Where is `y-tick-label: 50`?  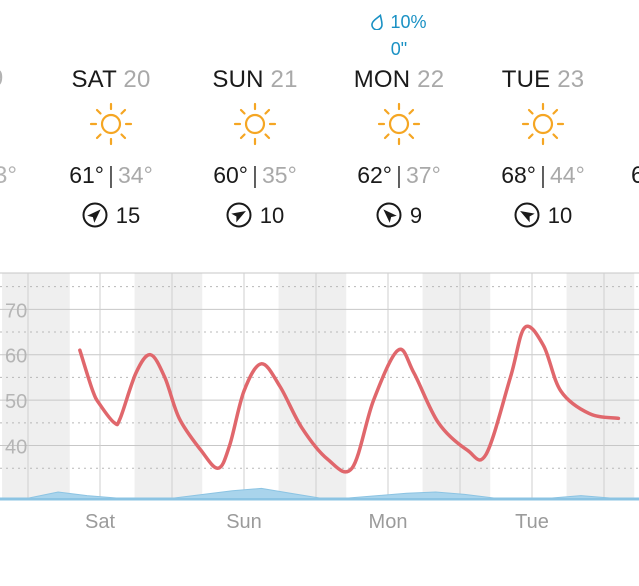 y-tick-label: 50 is located at coordinates (16, 402).